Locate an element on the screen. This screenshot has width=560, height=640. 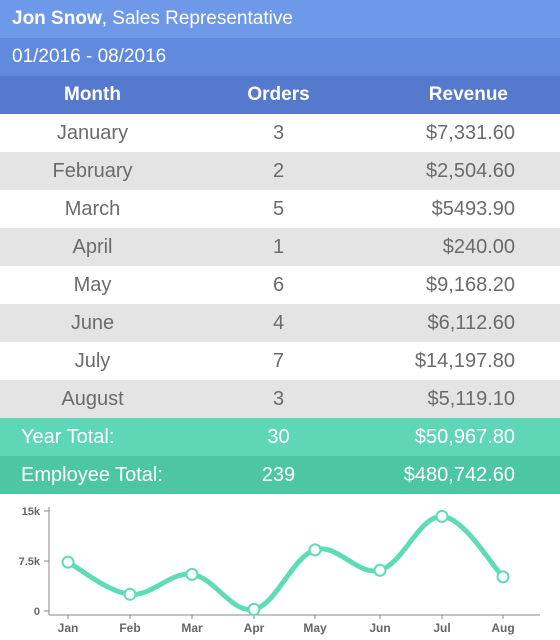
x-tick-label: Jun is located at coordinates (379, 628).